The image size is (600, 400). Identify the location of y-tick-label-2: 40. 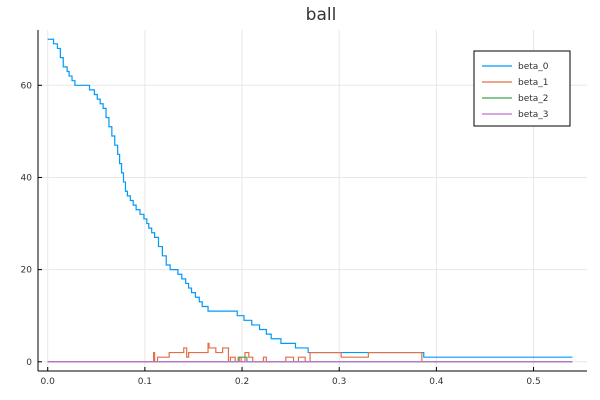
(27, 178).